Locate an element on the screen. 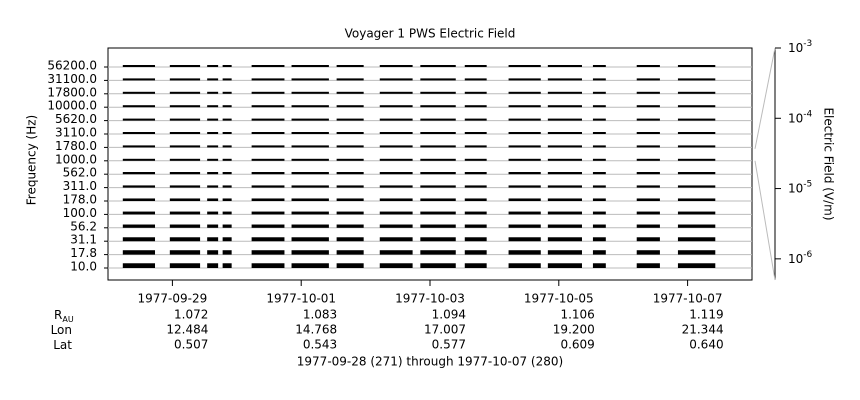 The image size is (860, 400). x-tick-label: 1977-10-01 is located at coordinates (301, 299).